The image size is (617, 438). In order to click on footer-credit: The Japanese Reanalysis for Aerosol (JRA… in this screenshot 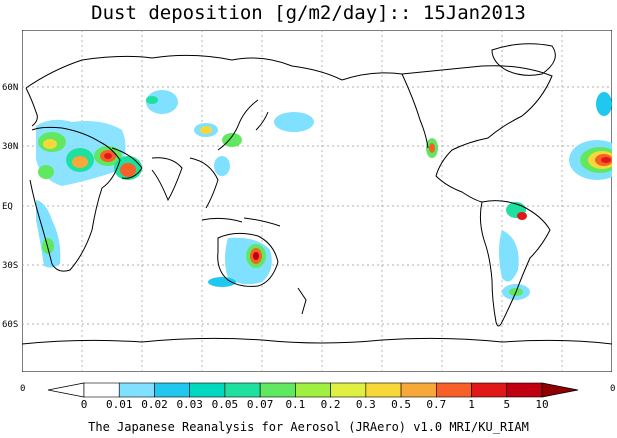, I will do `click(308, 427)`.